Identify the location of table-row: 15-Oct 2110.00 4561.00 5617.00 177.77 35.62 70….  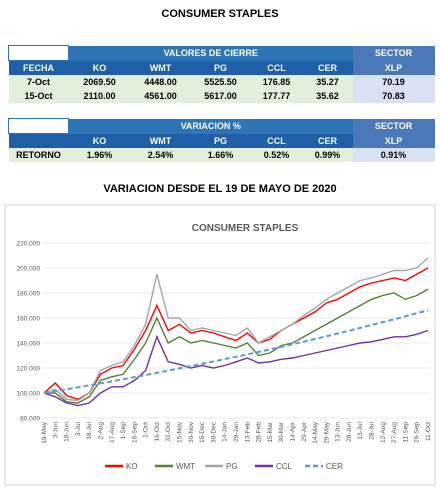
(221, 96).